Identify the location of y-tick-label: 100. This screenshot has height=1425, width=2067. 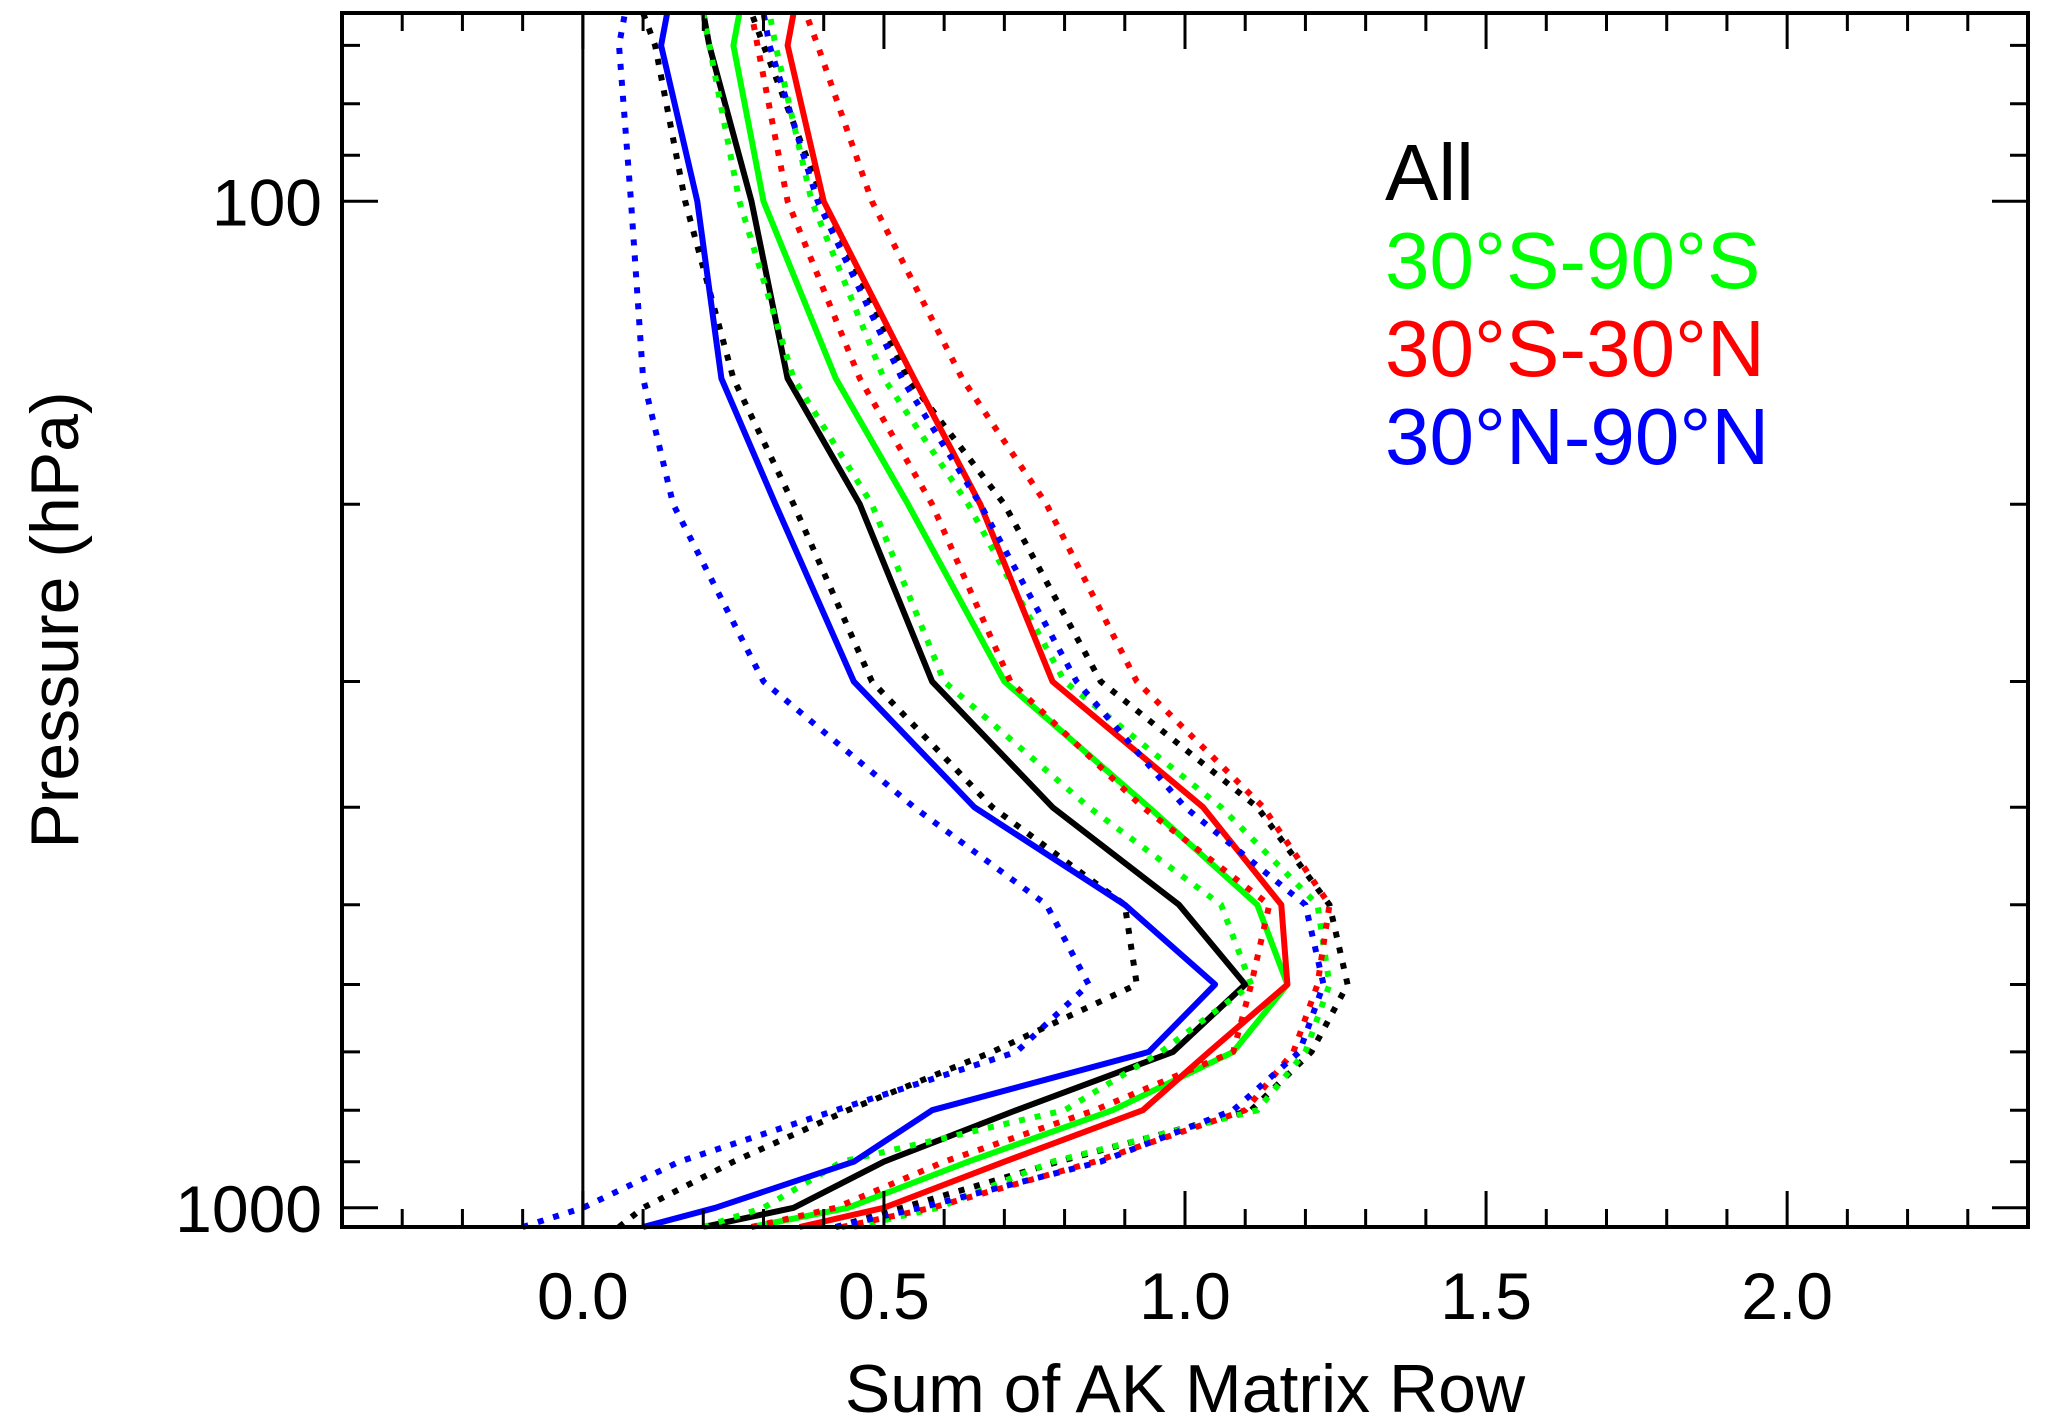
(267, 202).